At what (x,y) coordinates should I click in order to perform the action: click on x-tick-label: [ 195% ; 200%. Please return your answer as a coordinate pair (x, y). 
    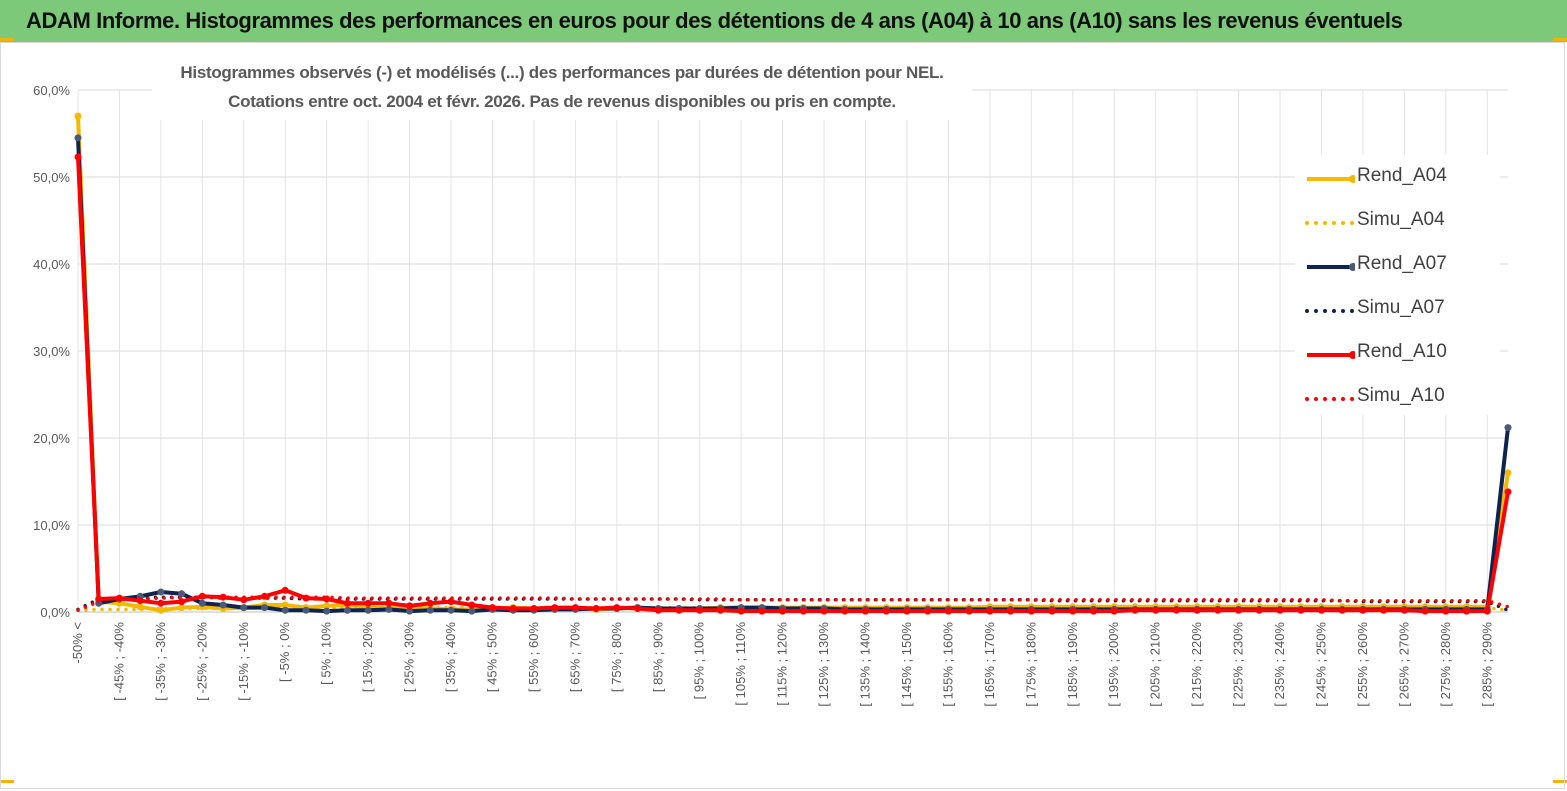
    Looking at the image, I should click on (1113, 664).